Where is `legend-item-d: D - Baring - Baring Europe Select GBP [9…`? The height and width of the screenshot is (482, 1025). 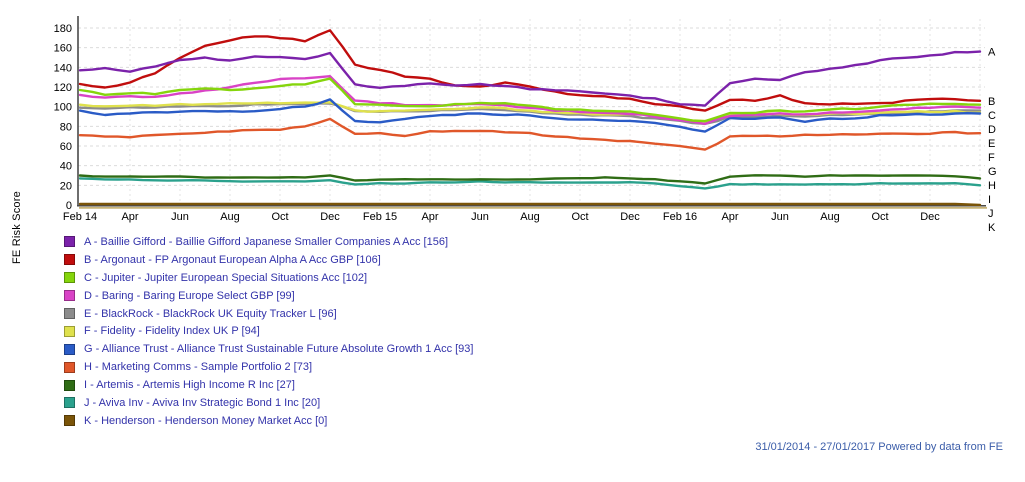
legend-item-d: D - Baring - Baring Europe Select GBP [9… is located at coordinates (268, 296).